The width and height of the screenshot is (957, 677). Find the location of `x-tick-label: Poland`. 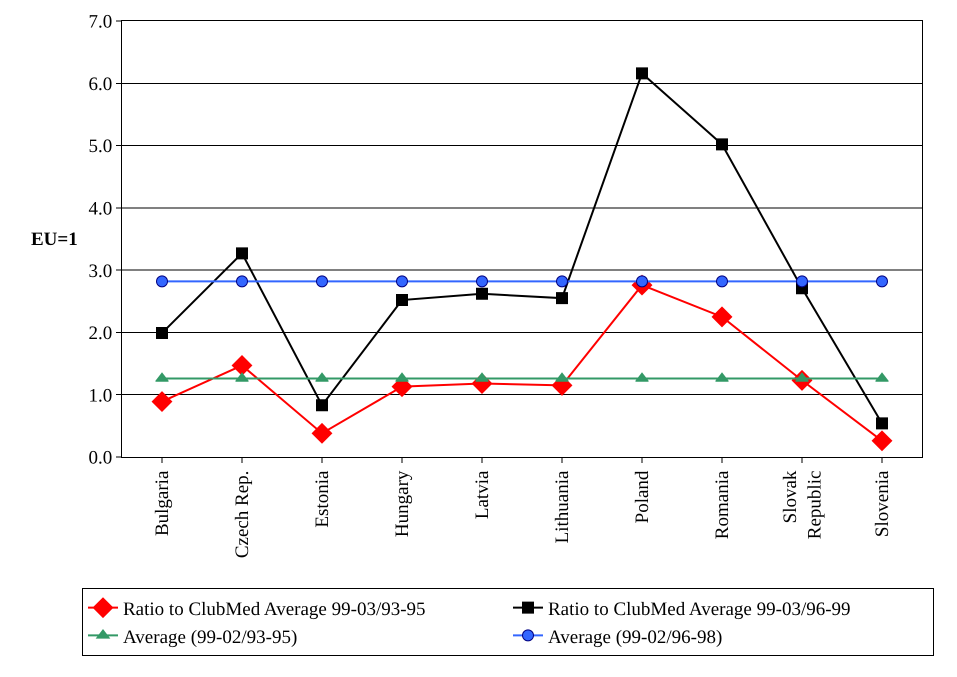

x-tick-label: Poland is located at coordinates (643, 497).